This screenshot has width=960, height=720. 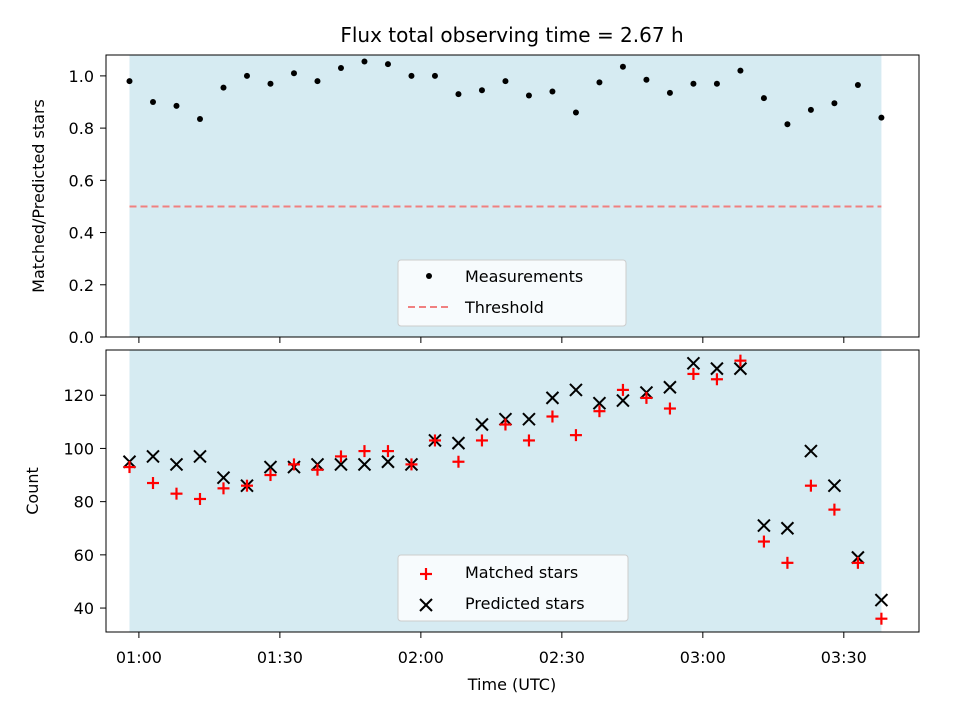 I want to click on top-legend: Measurements Threshold, so click(x=512, y=293).